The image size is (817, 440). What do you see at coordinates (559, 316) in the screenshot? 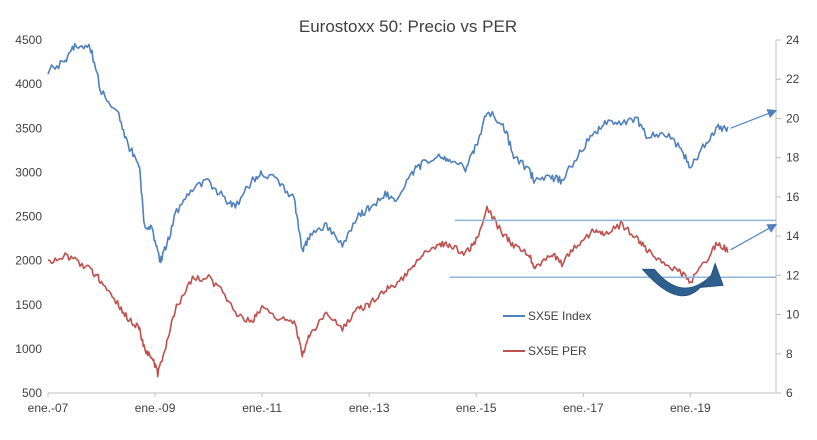
I see `legend-label-index: SX5E Index` at bounding box center [559, 316].